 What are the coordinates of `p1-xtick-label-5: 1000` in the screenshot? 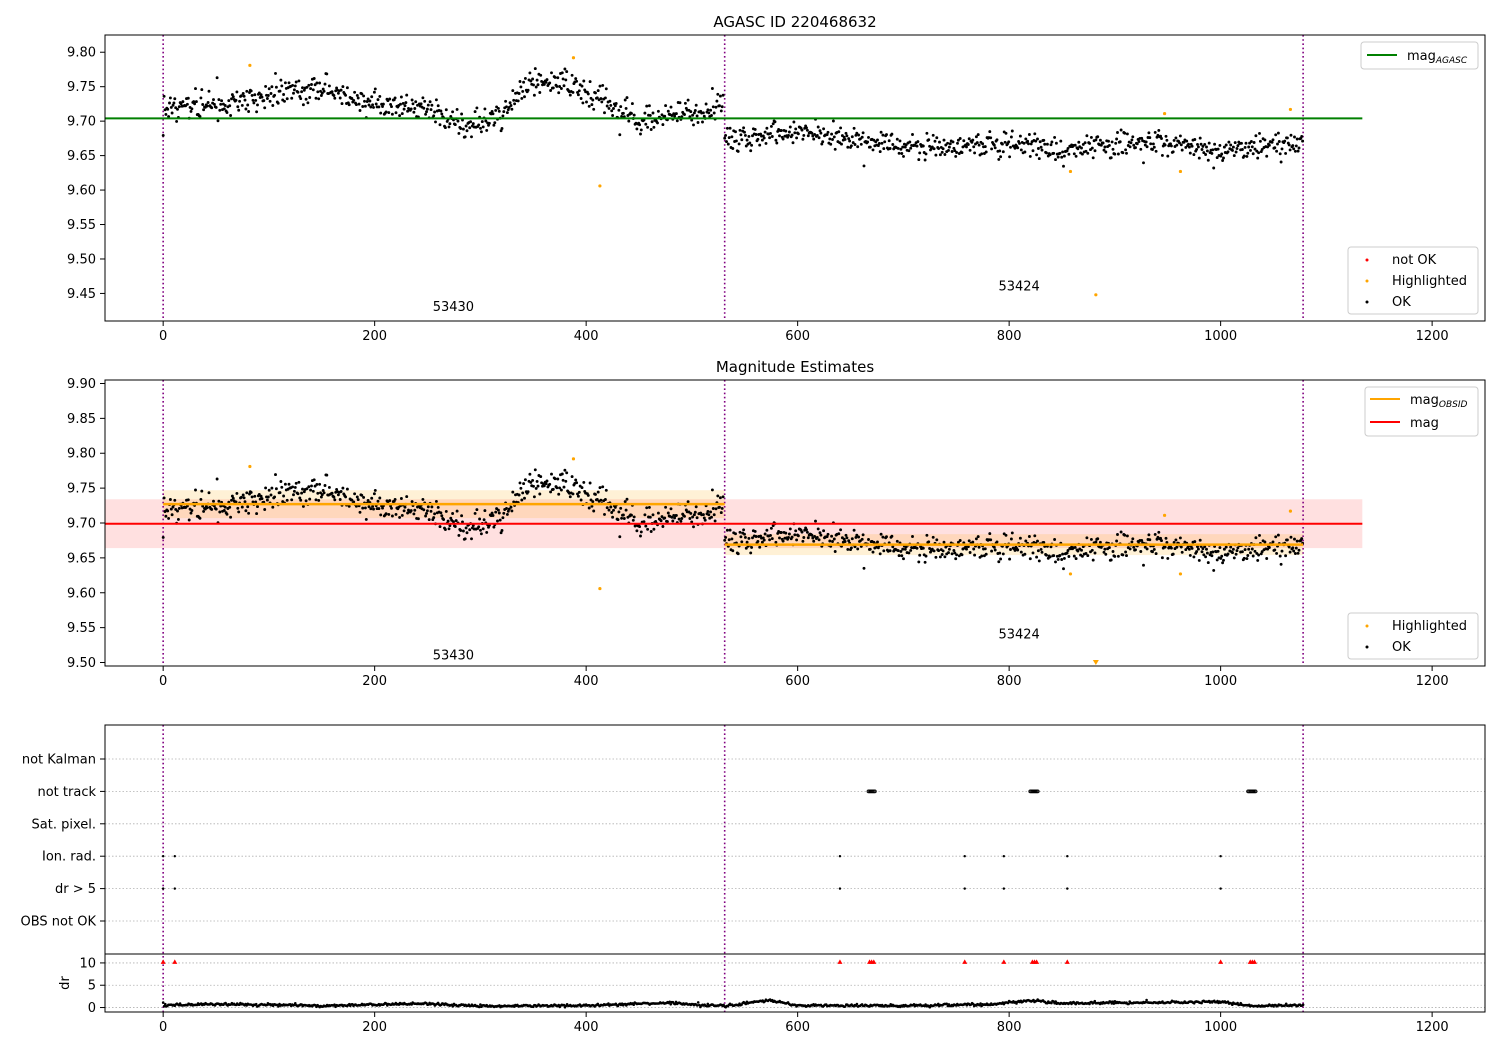 It's located at (1220, 336).